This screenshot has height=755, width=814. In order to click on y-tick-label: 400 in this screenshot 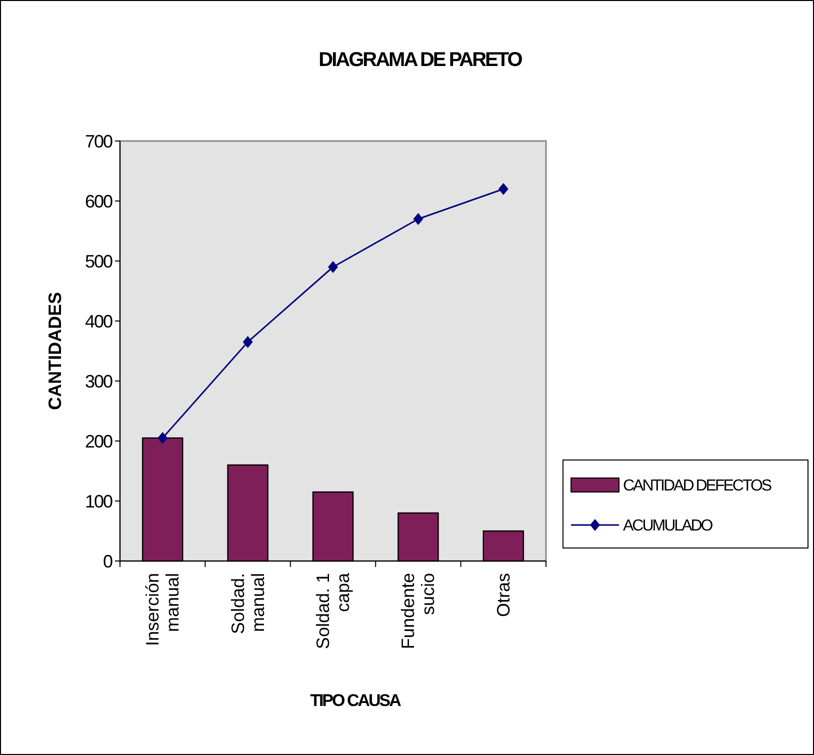, I will do `click(98, 321)`.